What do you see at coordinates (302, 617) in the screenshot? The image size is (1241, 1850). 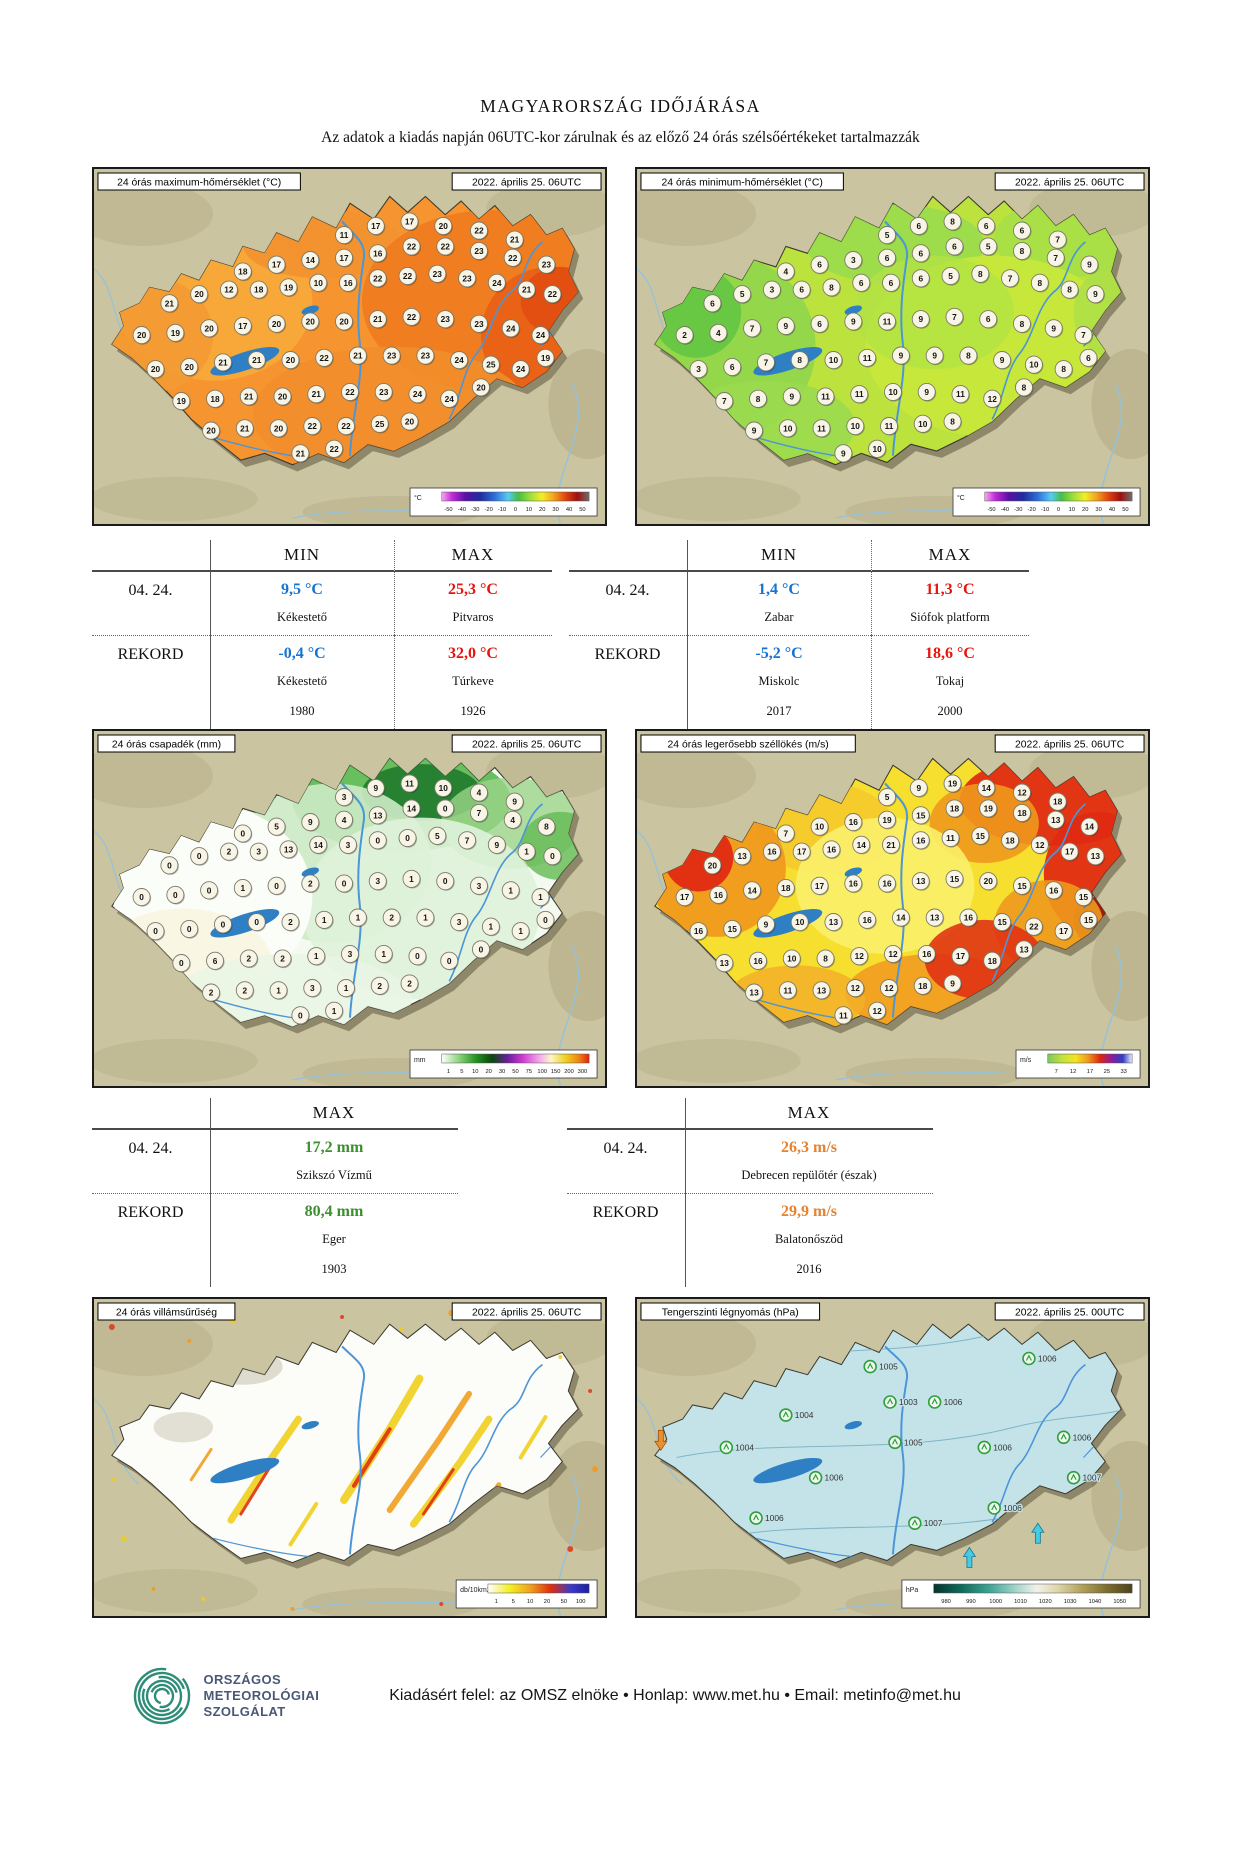 I see `station-name: Kékestető` at bounding box center [302, 617].